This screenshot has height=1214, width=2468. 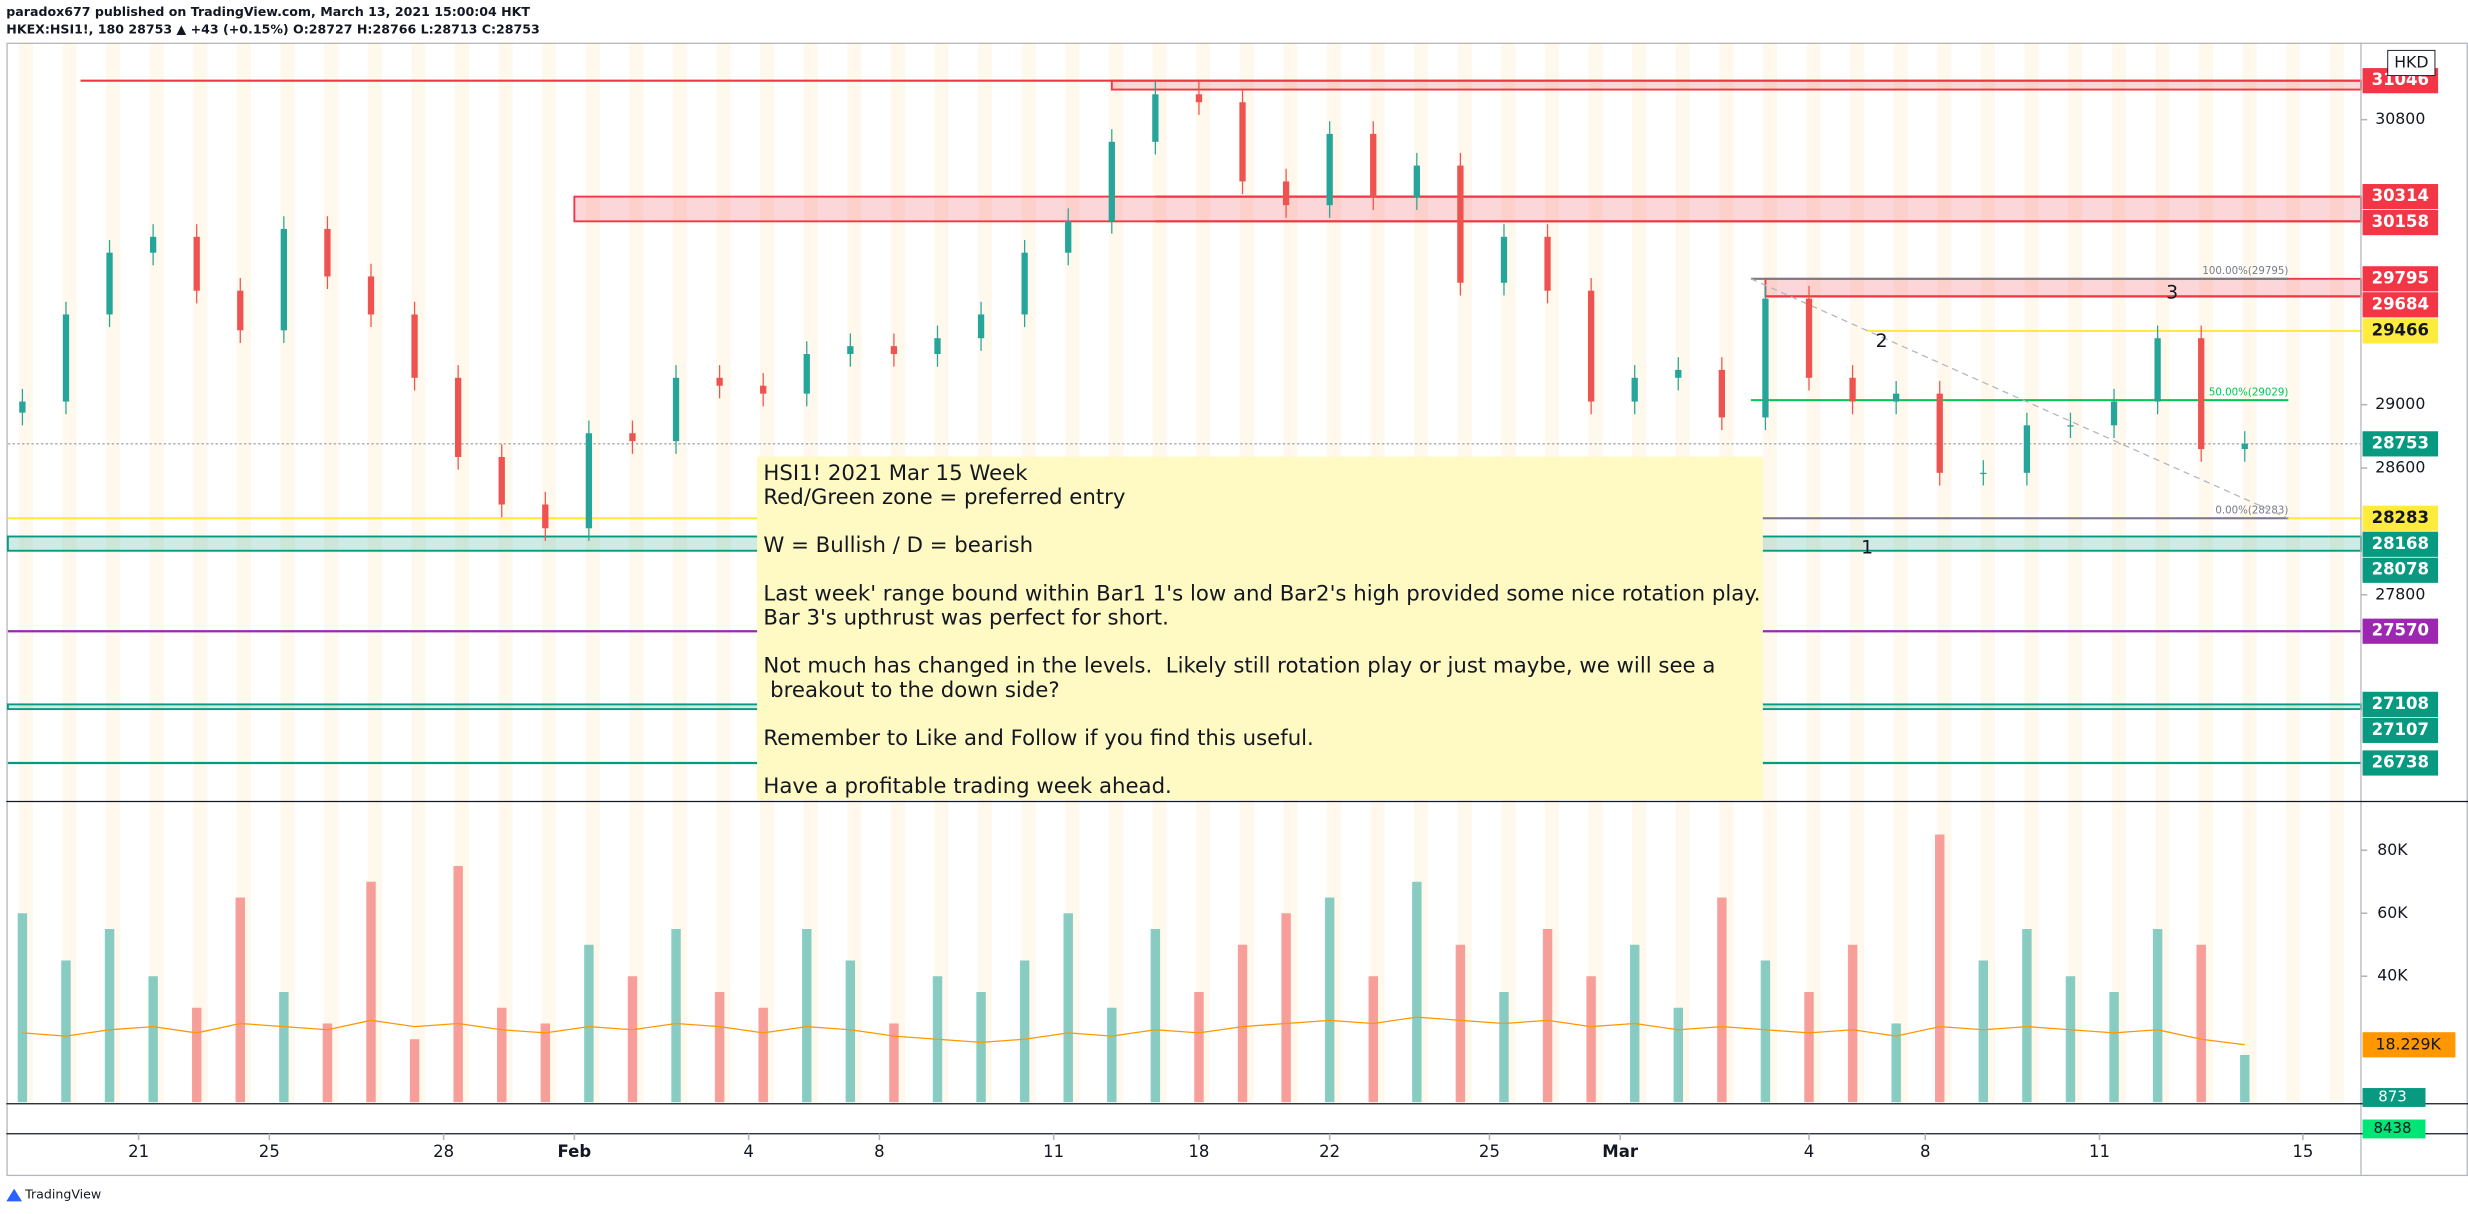 I want to click on price-label: 27570, so click(x=2400, y=630).